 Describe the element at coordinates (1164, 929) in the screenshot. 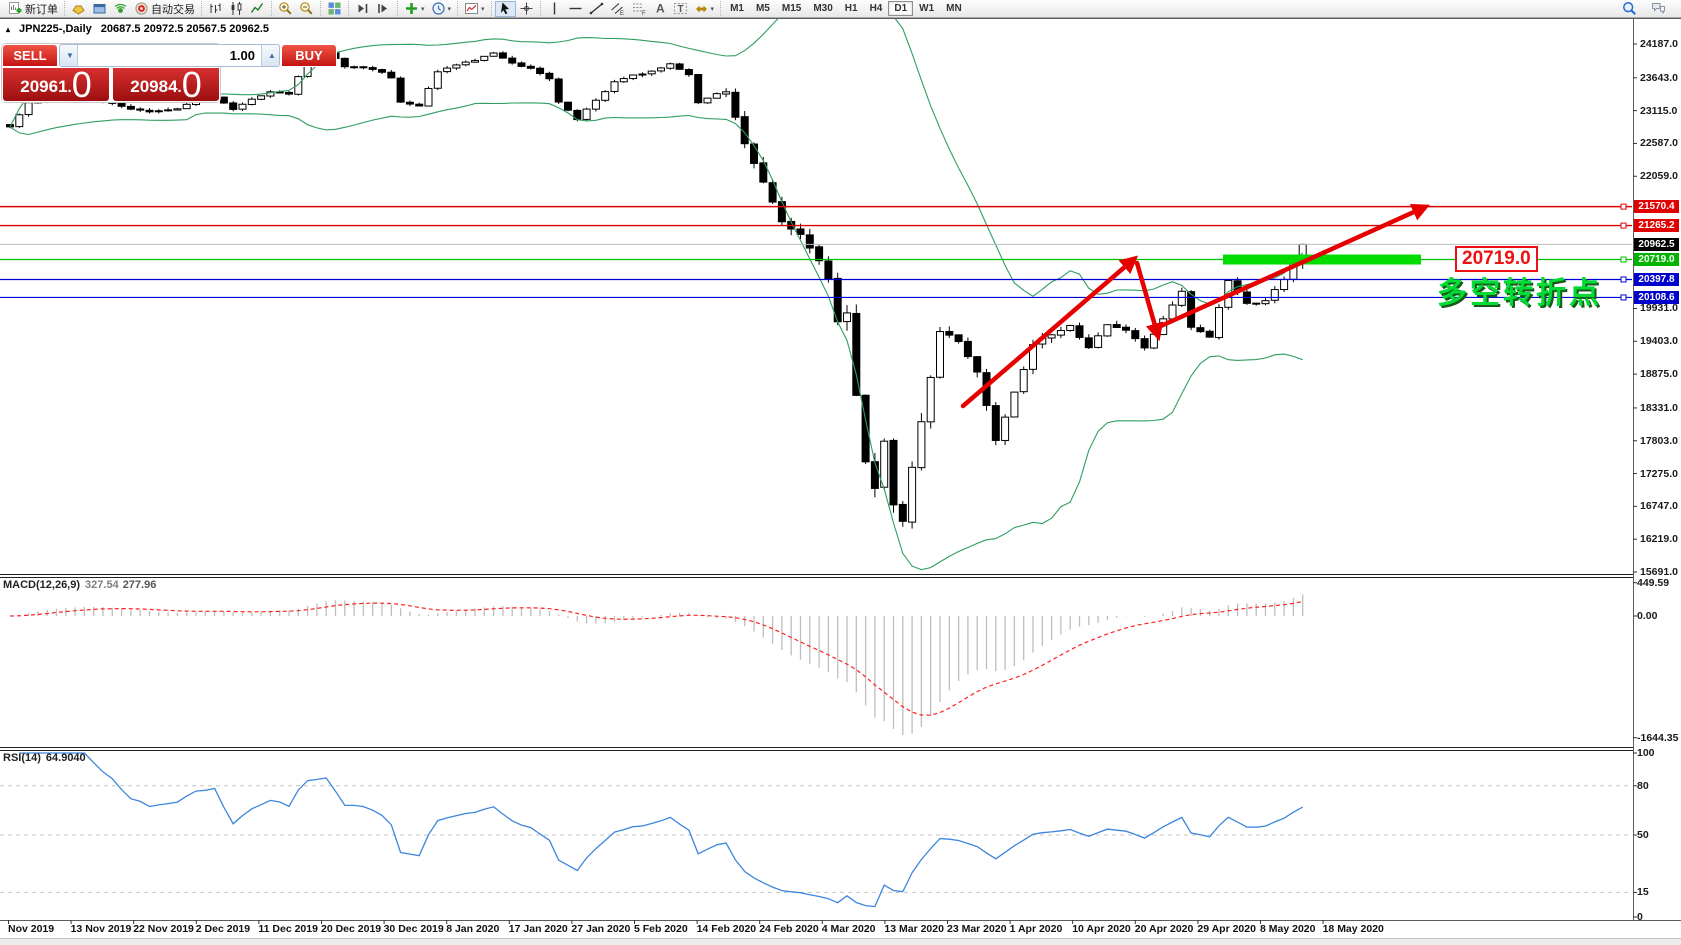

I see `date-axis-label: 20 Apr 2020` at that location.